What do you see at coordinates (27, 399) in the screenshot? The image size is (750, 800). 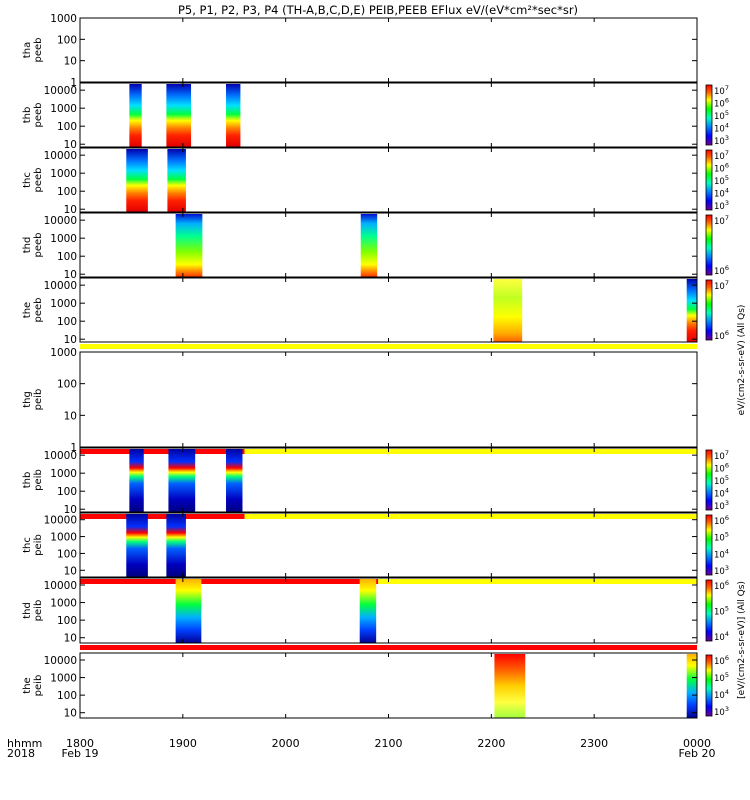 I see `panel-ylabel-probe: thg` at bounding box center [27, 399].